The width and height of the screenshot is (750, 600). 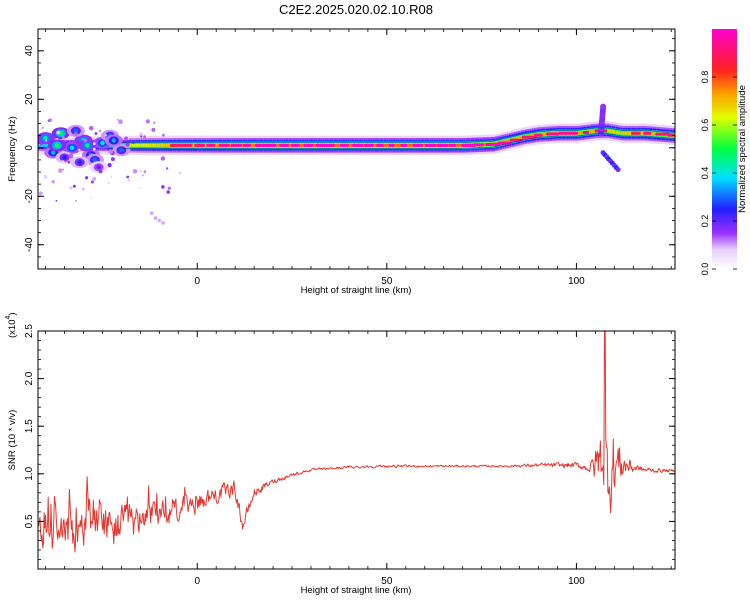 I want to click on colorbar-label: Normalized spectral amplitude, so click(x=742, y=149).